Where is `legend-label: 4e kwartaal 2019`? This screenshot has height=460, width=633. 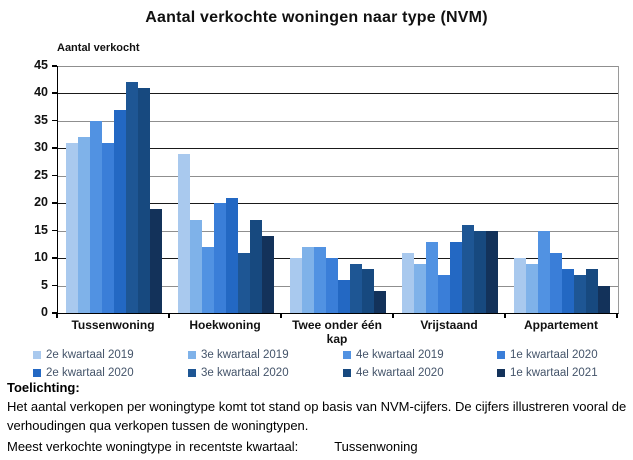
legend-label: 4e kwartaal 2019 is located at coordinates (400, 355).